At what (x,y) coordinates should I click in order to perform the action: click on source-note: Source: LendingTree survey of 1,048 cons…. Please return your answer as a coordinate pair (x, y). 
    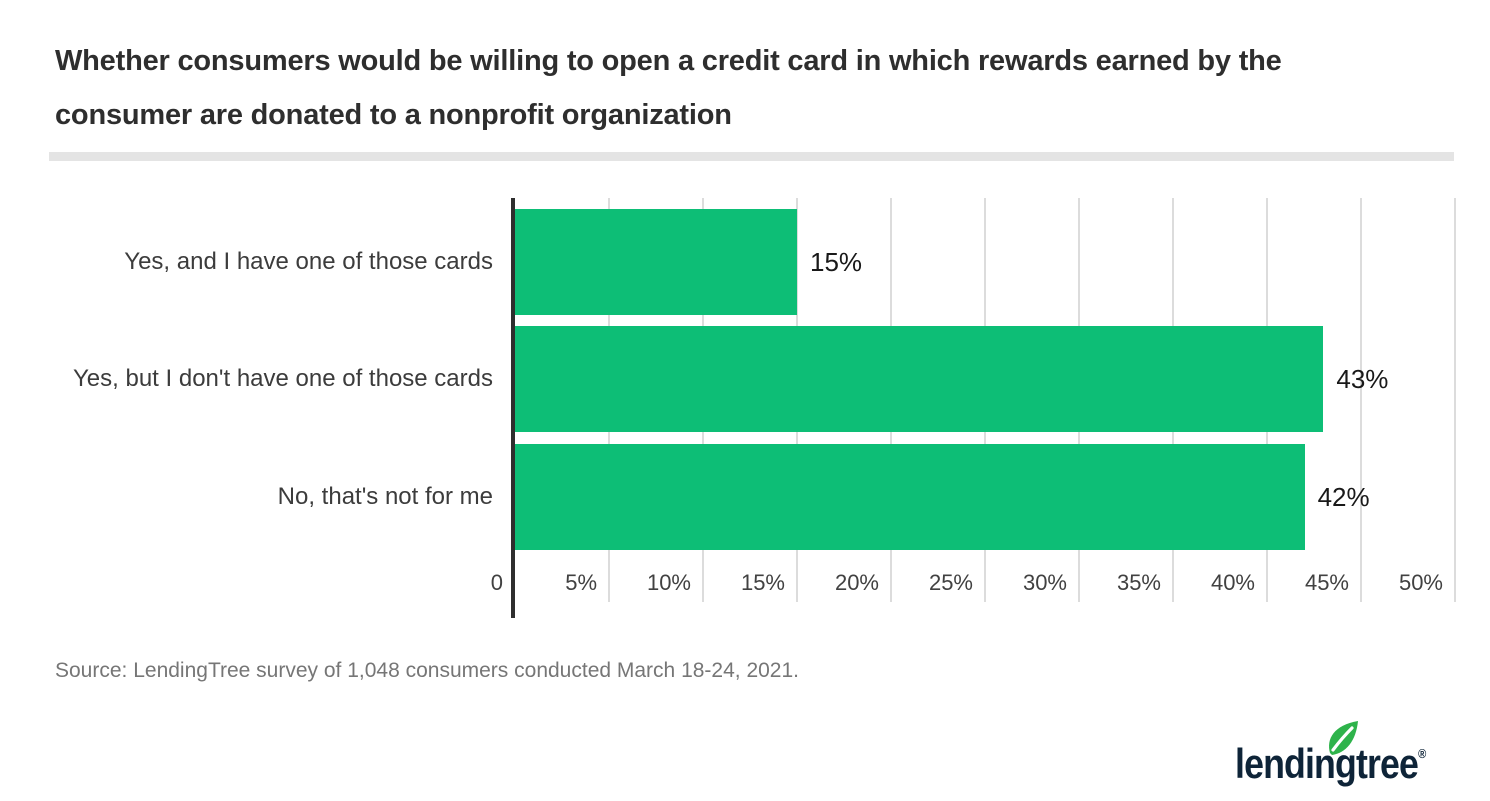
    Looking at the image, I should click on (427, 670).